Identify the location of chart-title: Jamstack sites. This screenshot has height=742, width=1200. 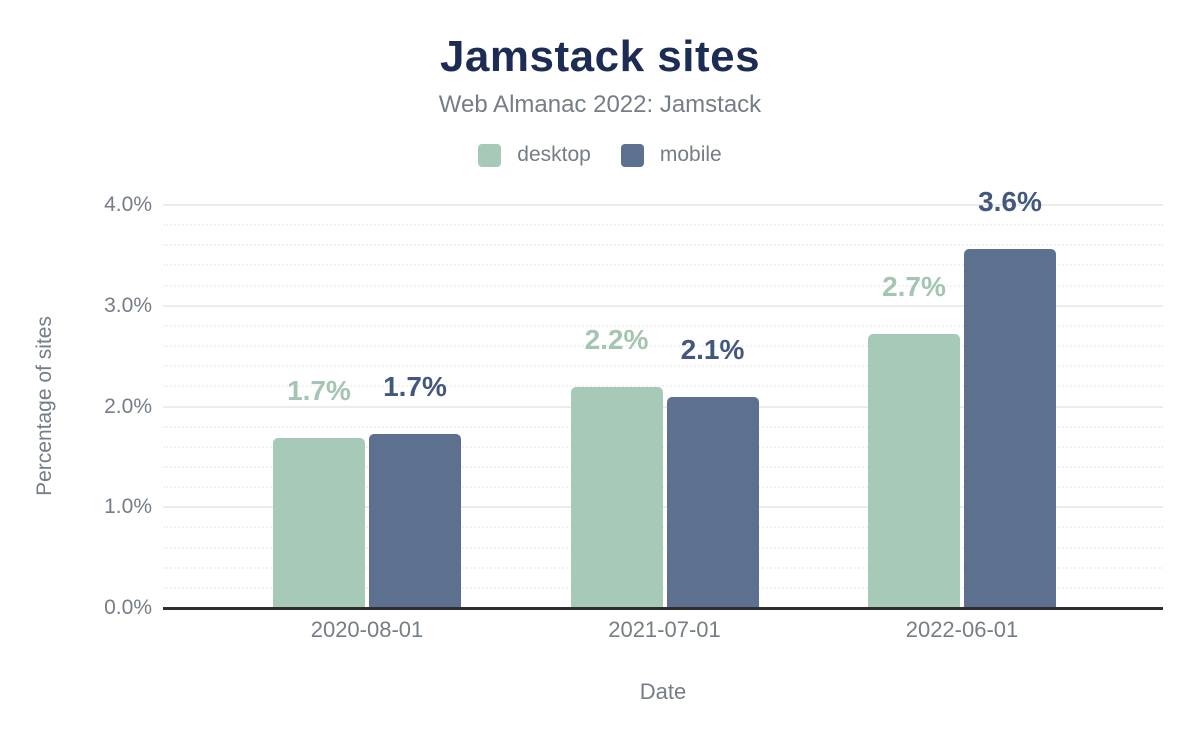
(600, 56).